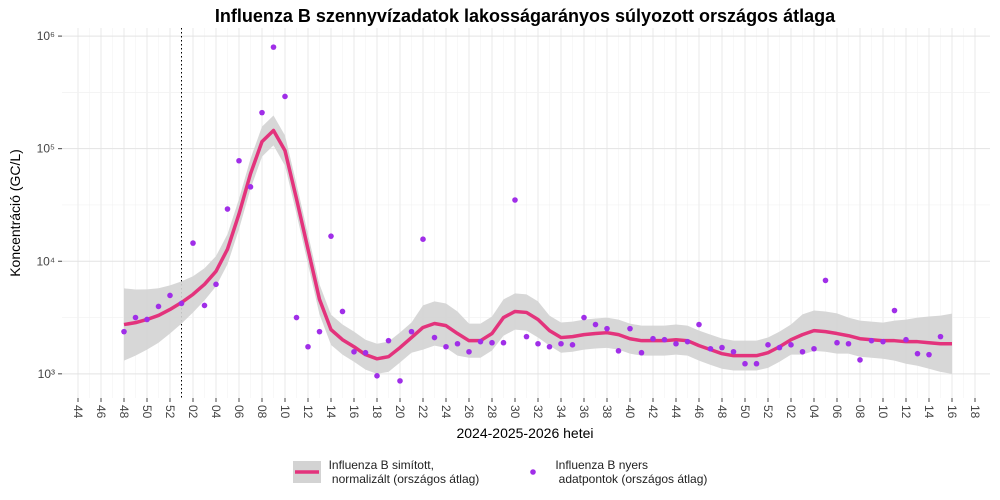  I want to click on x-tick-label: 32, so click(538, 412).